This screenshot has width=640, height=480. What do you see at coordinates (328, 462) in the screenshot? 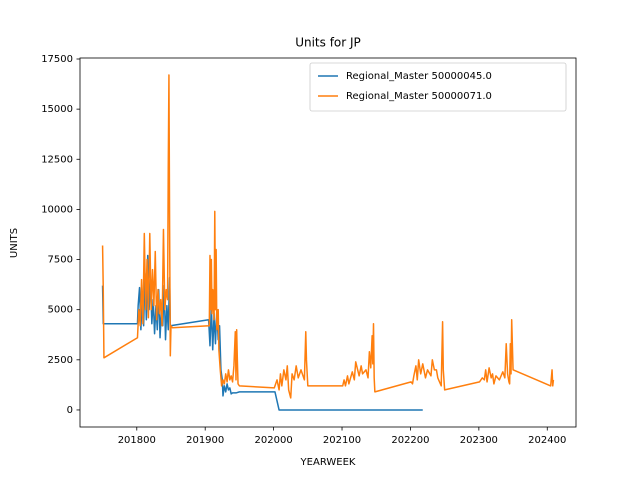
I see `x-axis-label: YEARWEEK` at bounding box center [328, 462].